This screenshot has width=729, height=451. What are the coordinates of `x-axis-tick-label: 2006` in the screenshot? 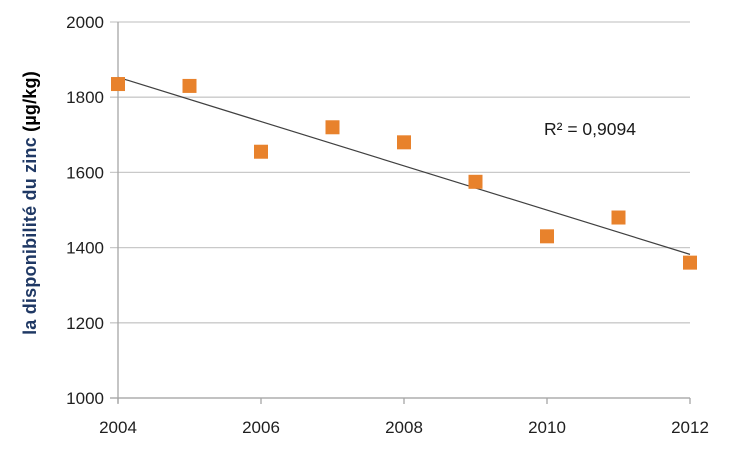 It's located at (261, 427).